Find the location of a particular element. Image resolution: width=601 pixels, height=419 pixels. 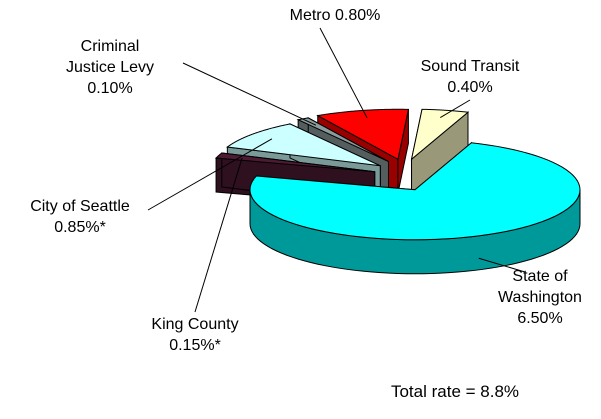

slice-label: Sound Transit 0.40% is located at coordinates (470, 77).